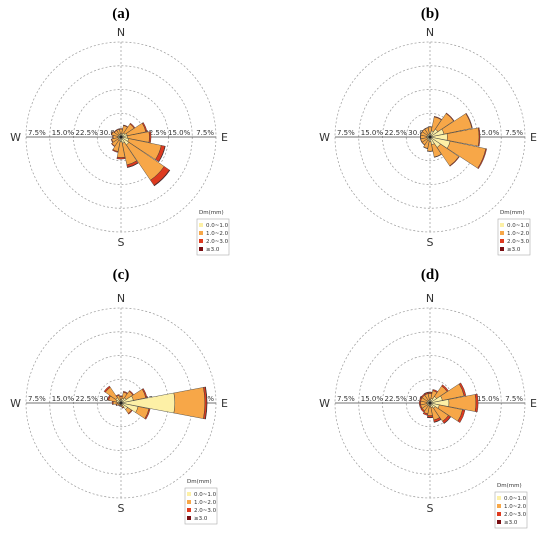 The image size is (550, 534). What do you see at coordinates (430, 137) in the screenshot?
I see `center-dot` at bounding box center [430, 137].